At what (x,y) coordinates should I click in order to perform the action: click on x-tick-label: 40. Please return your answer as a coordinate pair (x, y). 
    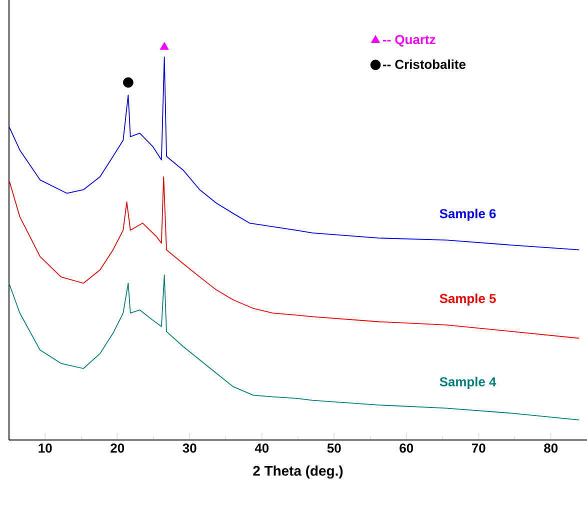
    Looking at the image, I should click on (261, 448).